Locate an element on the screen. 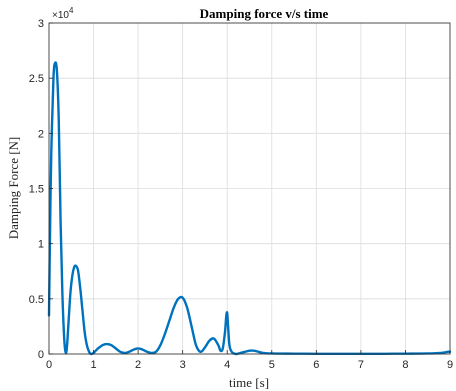  x-axis-ticks: 0 1 2 3 4 5 6 7 8 9 is located at coordinates (249, 360).